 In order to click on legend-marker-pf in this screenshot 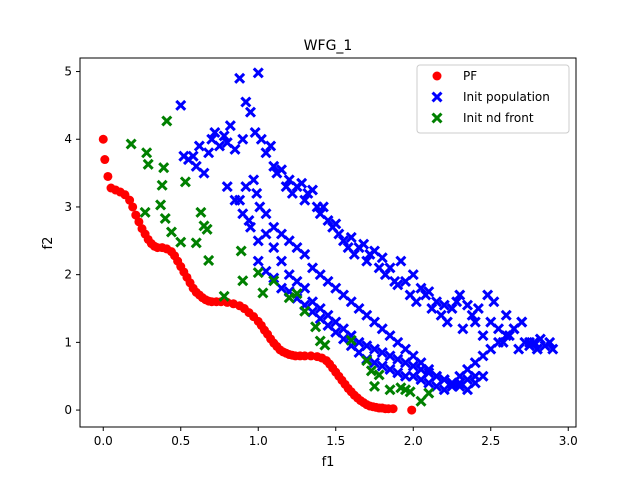, I will do `click(437, 76)`.